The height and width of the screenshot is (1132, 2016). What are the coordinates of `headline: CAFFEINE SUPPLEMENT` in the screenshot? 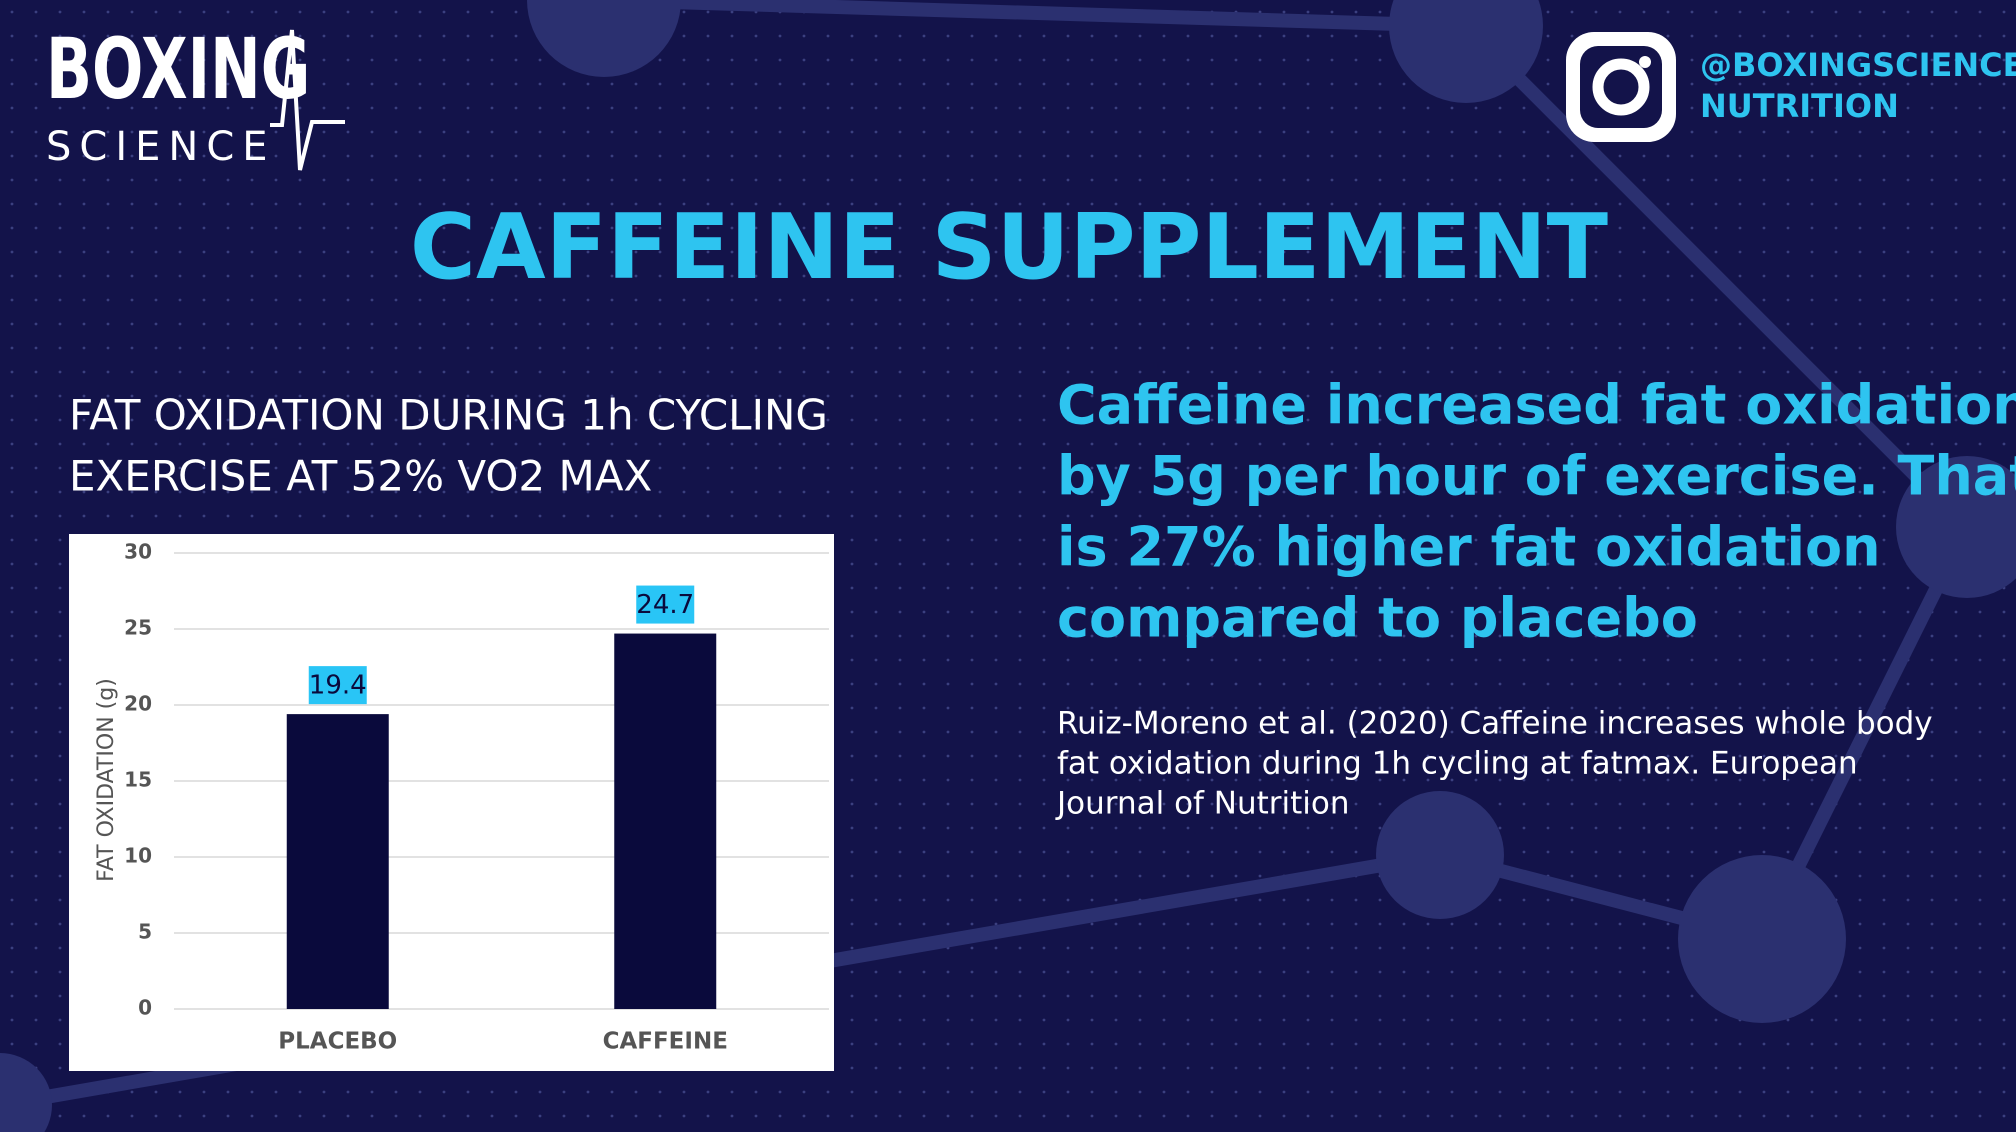 It's located at (1009, 247).